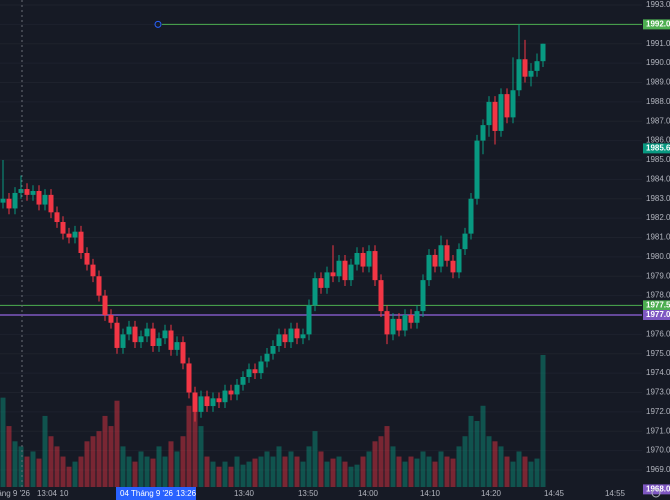 The width and height of the screenshot is (670, 500). I want to click on y-tick-label: 1991.0, so click(658, 43).